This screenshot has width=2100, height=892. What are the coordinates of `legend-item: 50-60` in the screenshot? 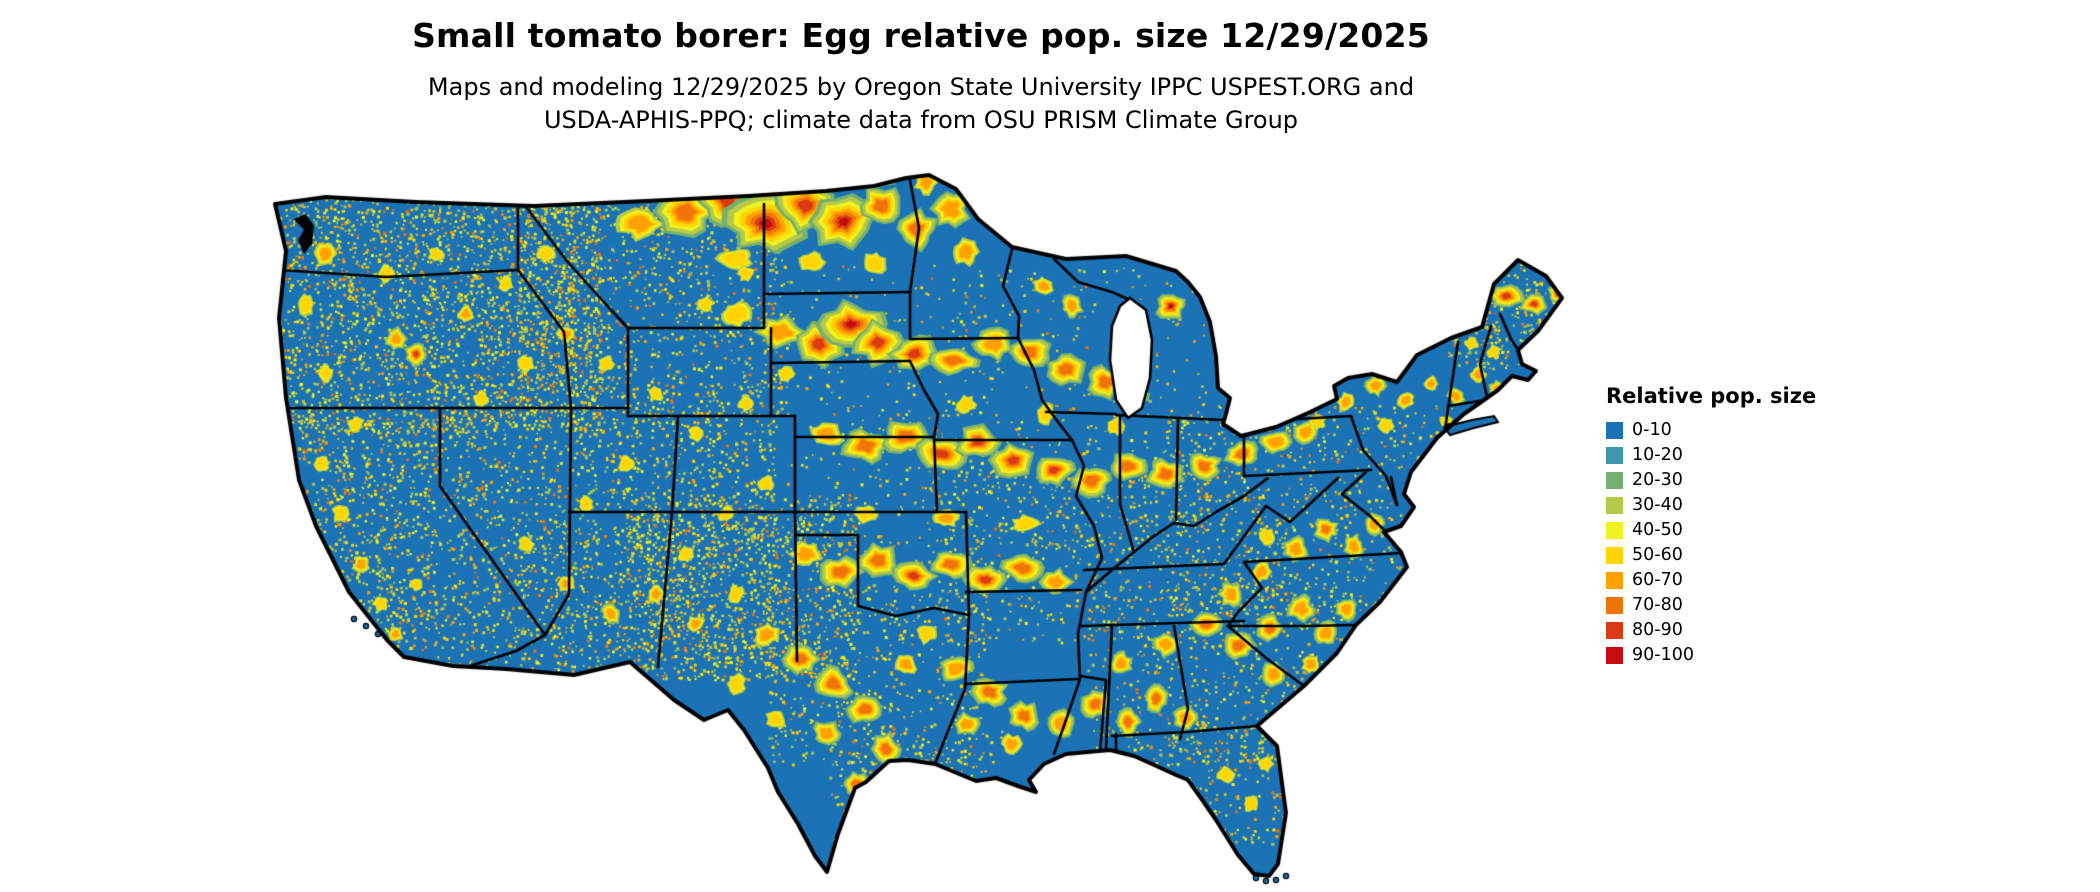 It's located at (1711, 555).